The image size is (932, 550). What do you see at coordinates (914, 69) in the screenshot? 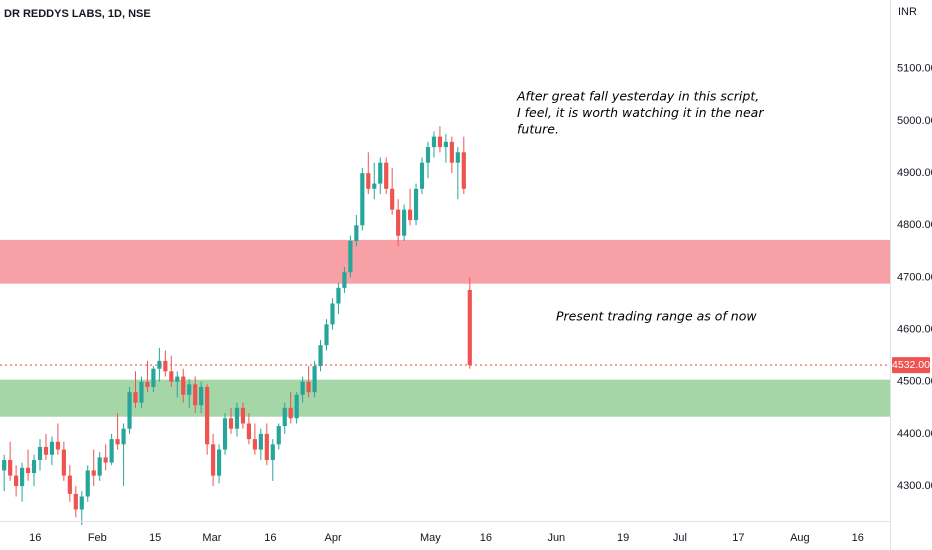
I see `y-tick-label: 5100.00` at bounding box center [914, 69].